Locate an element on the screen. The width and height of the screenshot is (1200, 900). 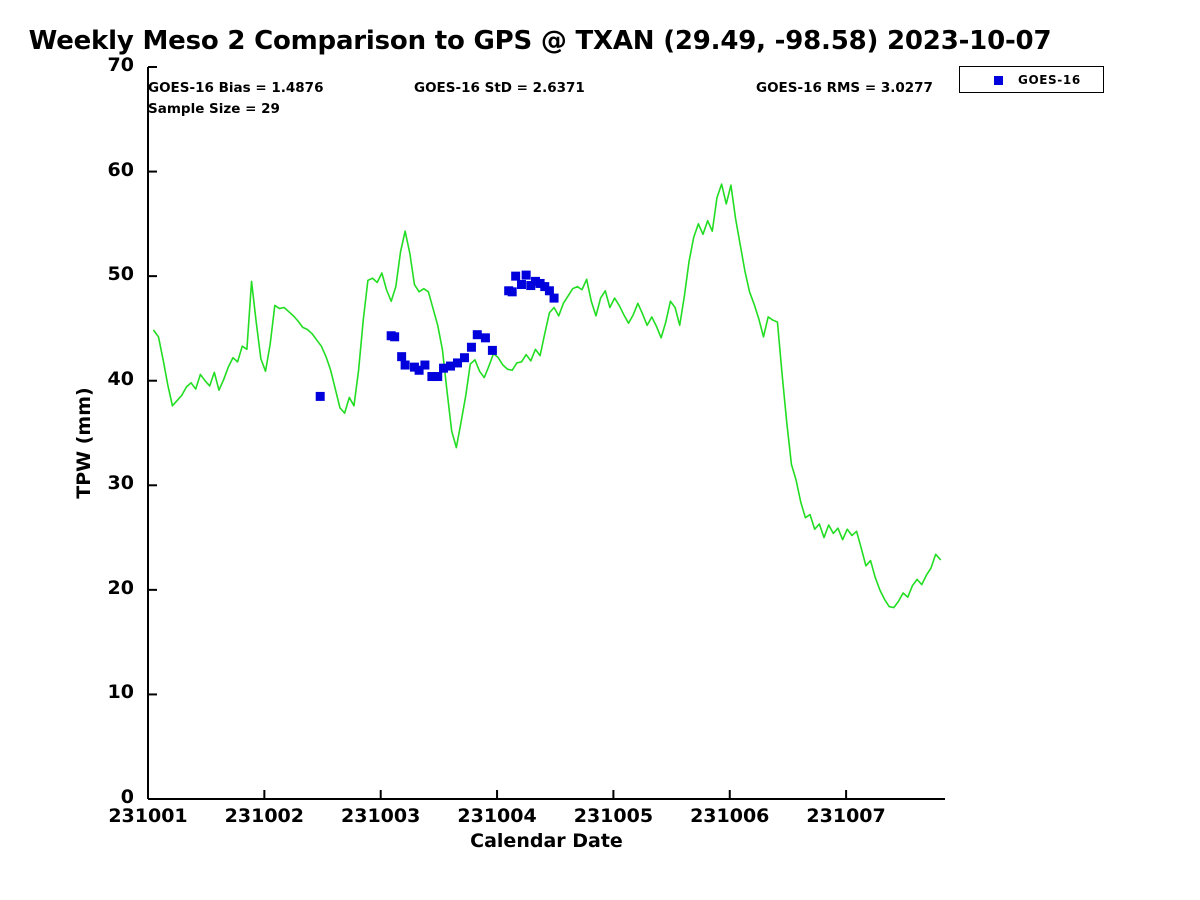
y-tick-label: 10 is located at coordinates (120, 692).